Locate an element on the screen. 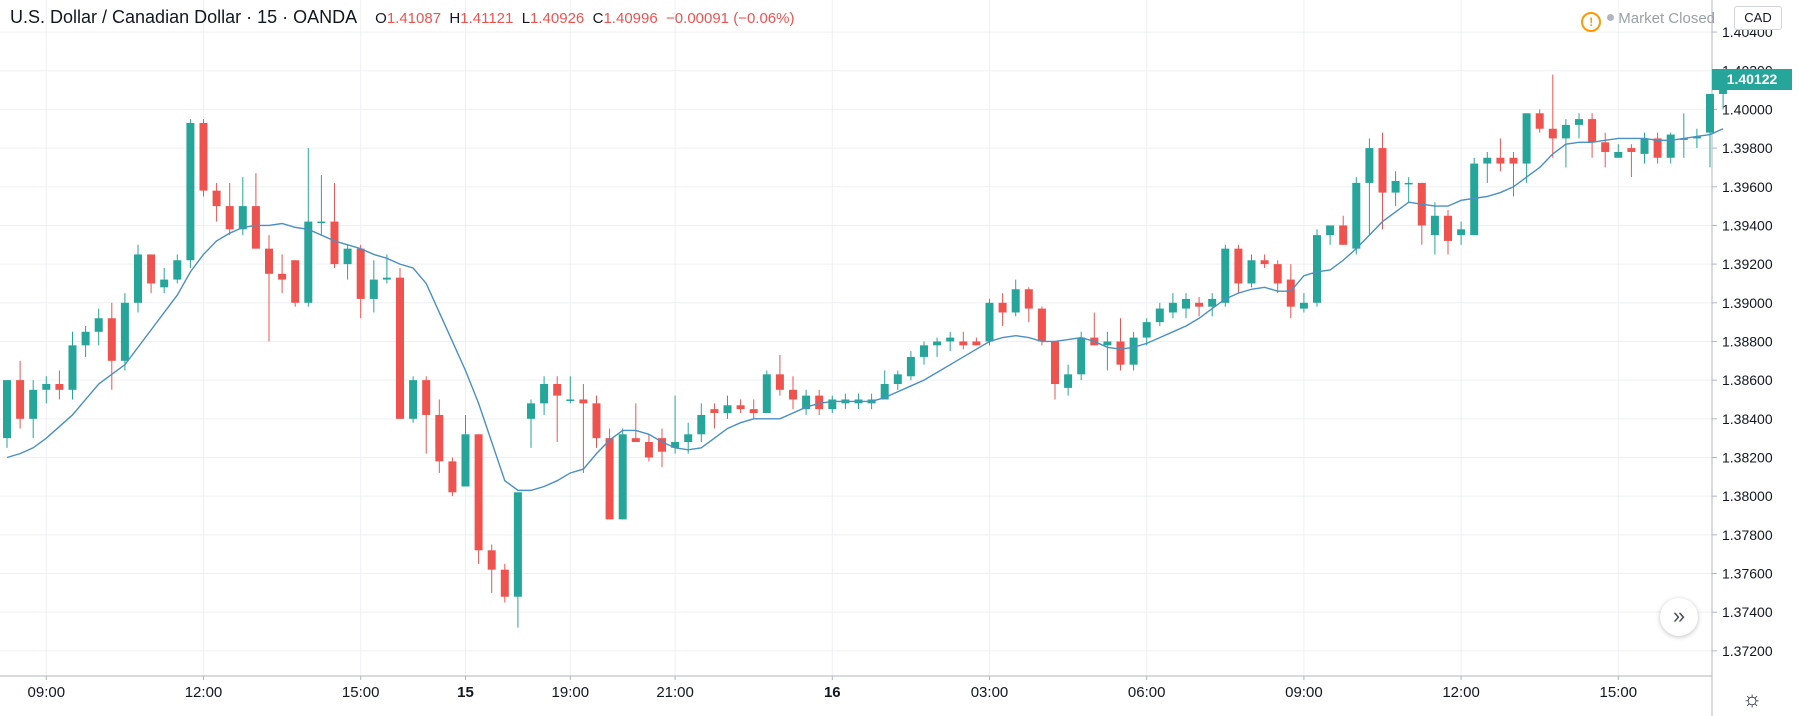 The image size is (1799, 716). market-status: ! Market Closed is located at coordinates (1648, 21).